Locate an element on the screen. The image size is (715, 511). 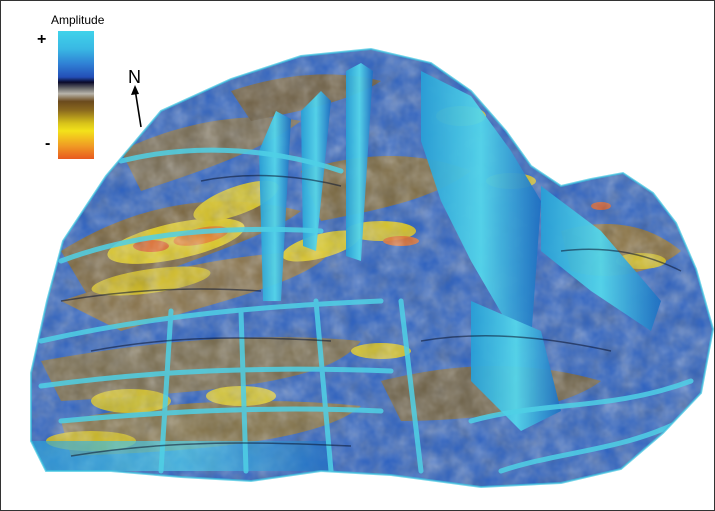
legend-plus-label: + is located at coordinates (42, 39).